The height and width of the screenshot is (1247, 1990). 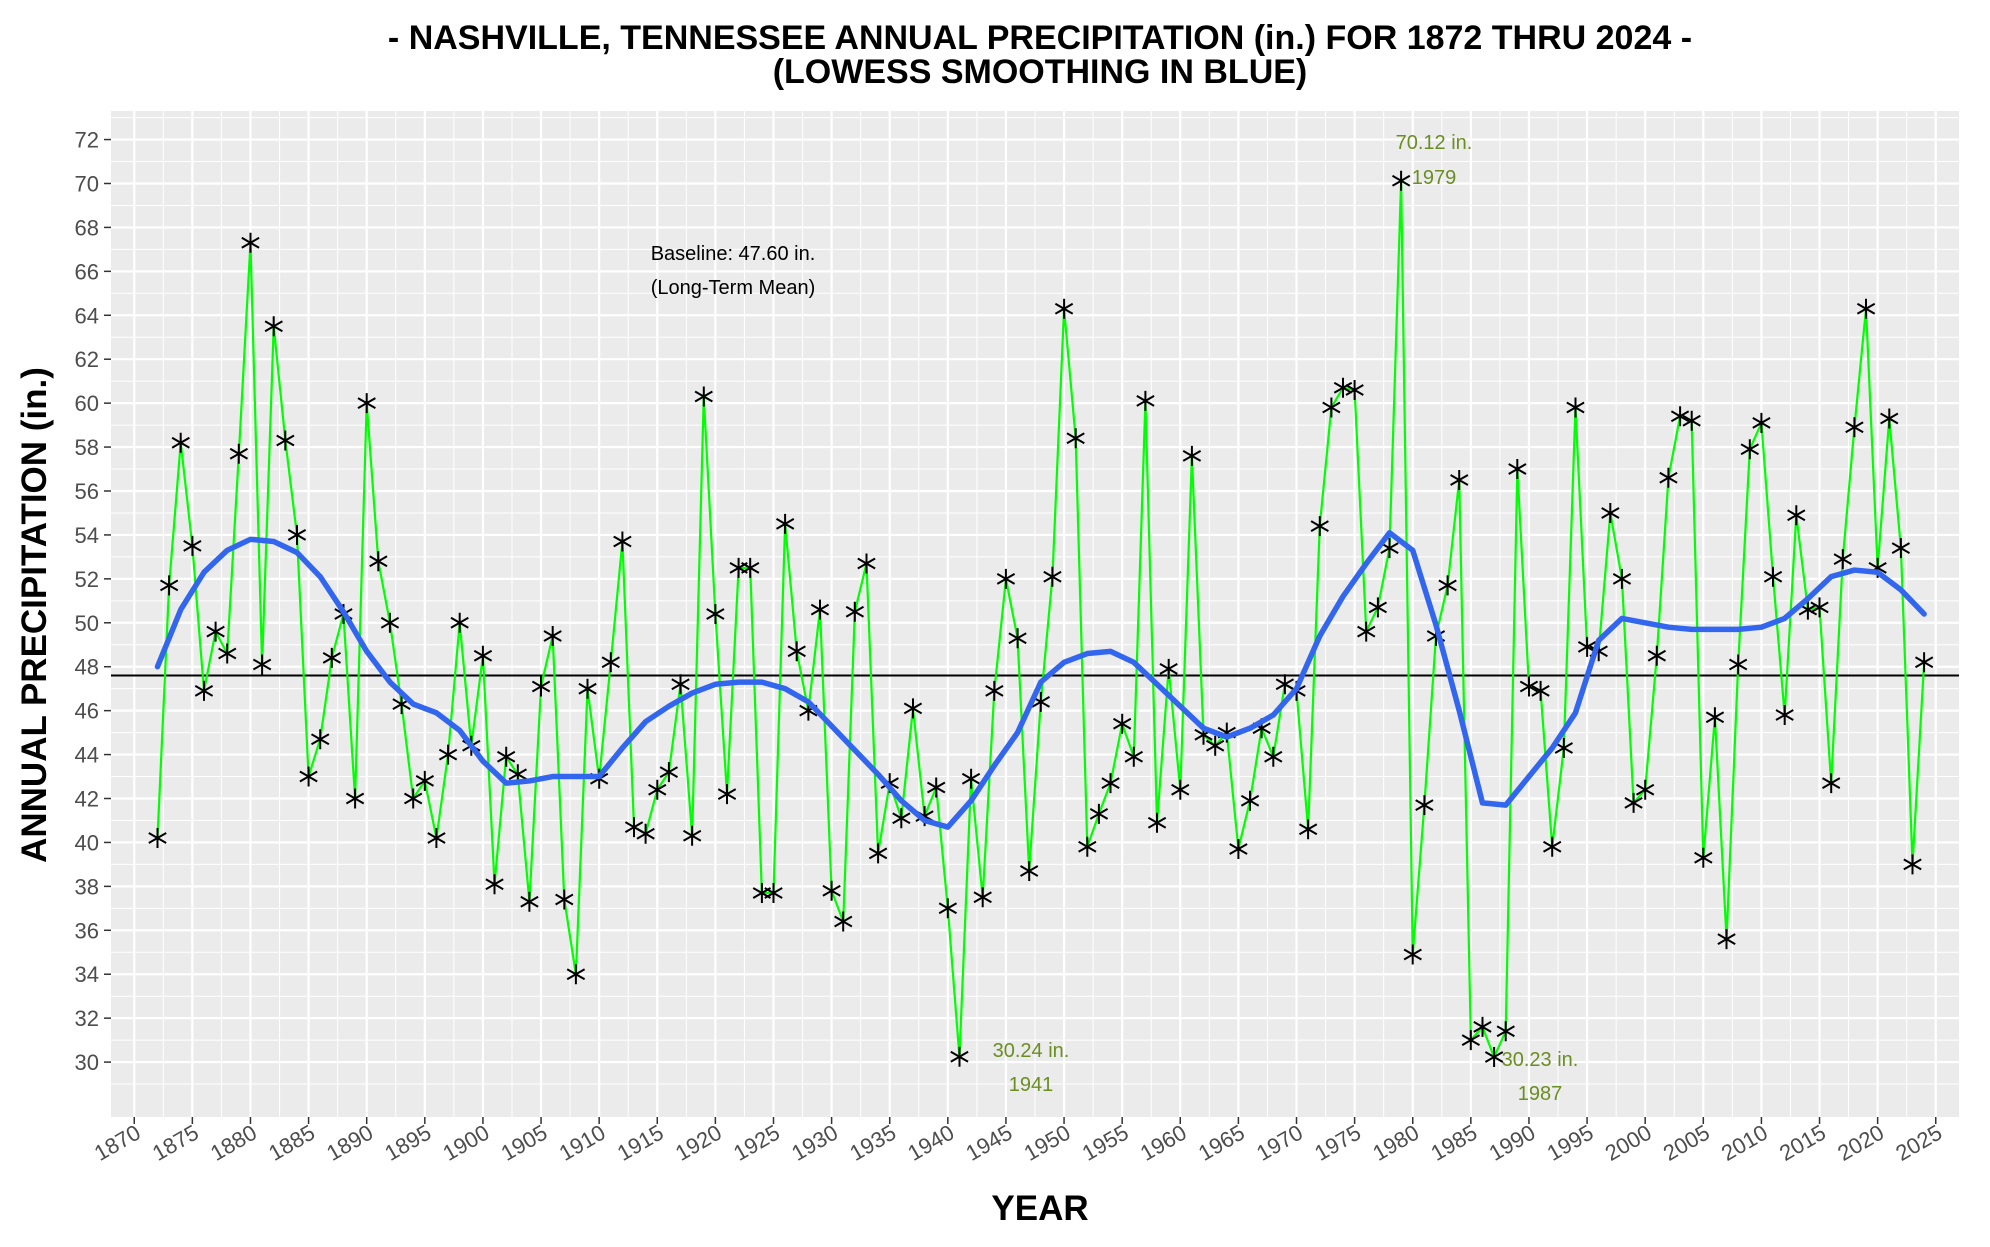 I want to click on data-point-2017, so click(x=1842, y=559).